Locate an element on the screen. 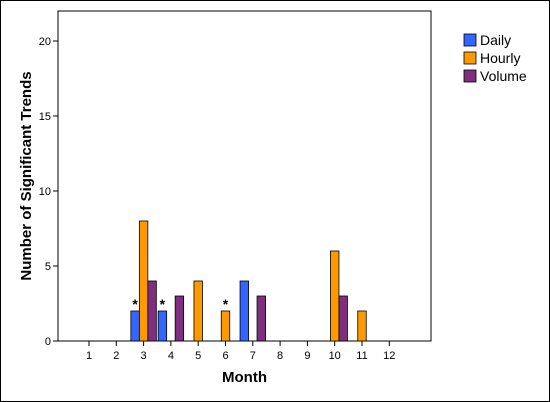 The height and width of the screenshot is (402, 550). y-tick-label: 0 is located at coordinates (48, 342).